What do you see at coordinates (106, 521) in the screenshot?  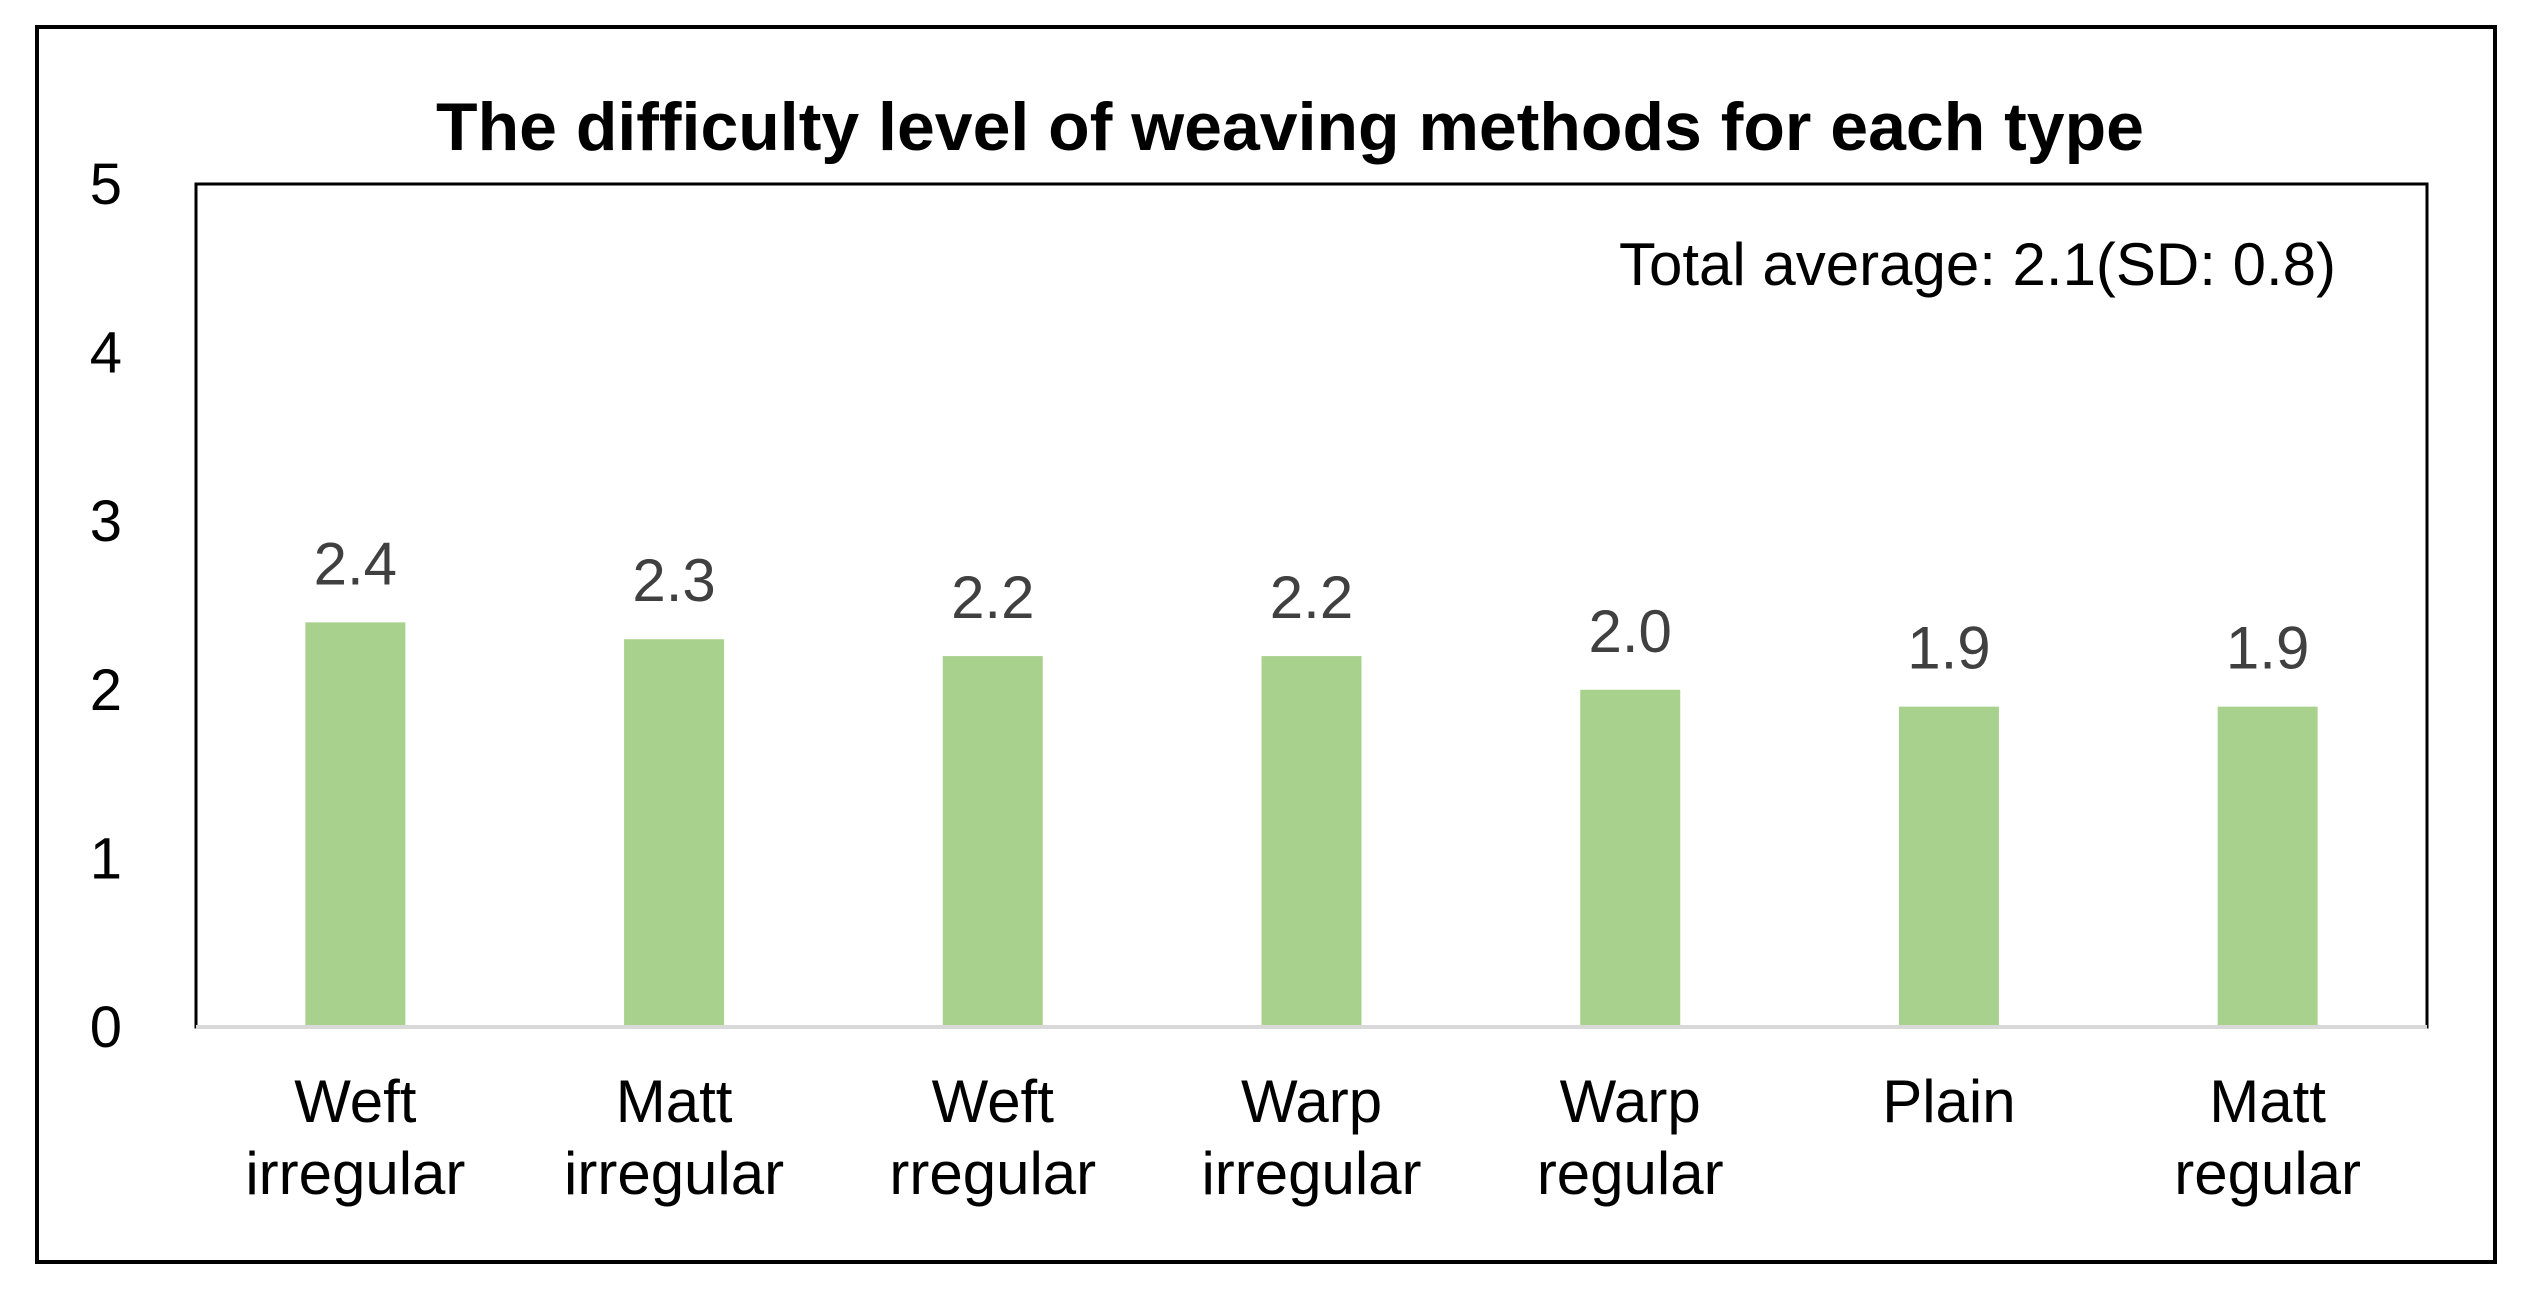 I see `y-tick-label: 3` at bounding box center [106, 521].